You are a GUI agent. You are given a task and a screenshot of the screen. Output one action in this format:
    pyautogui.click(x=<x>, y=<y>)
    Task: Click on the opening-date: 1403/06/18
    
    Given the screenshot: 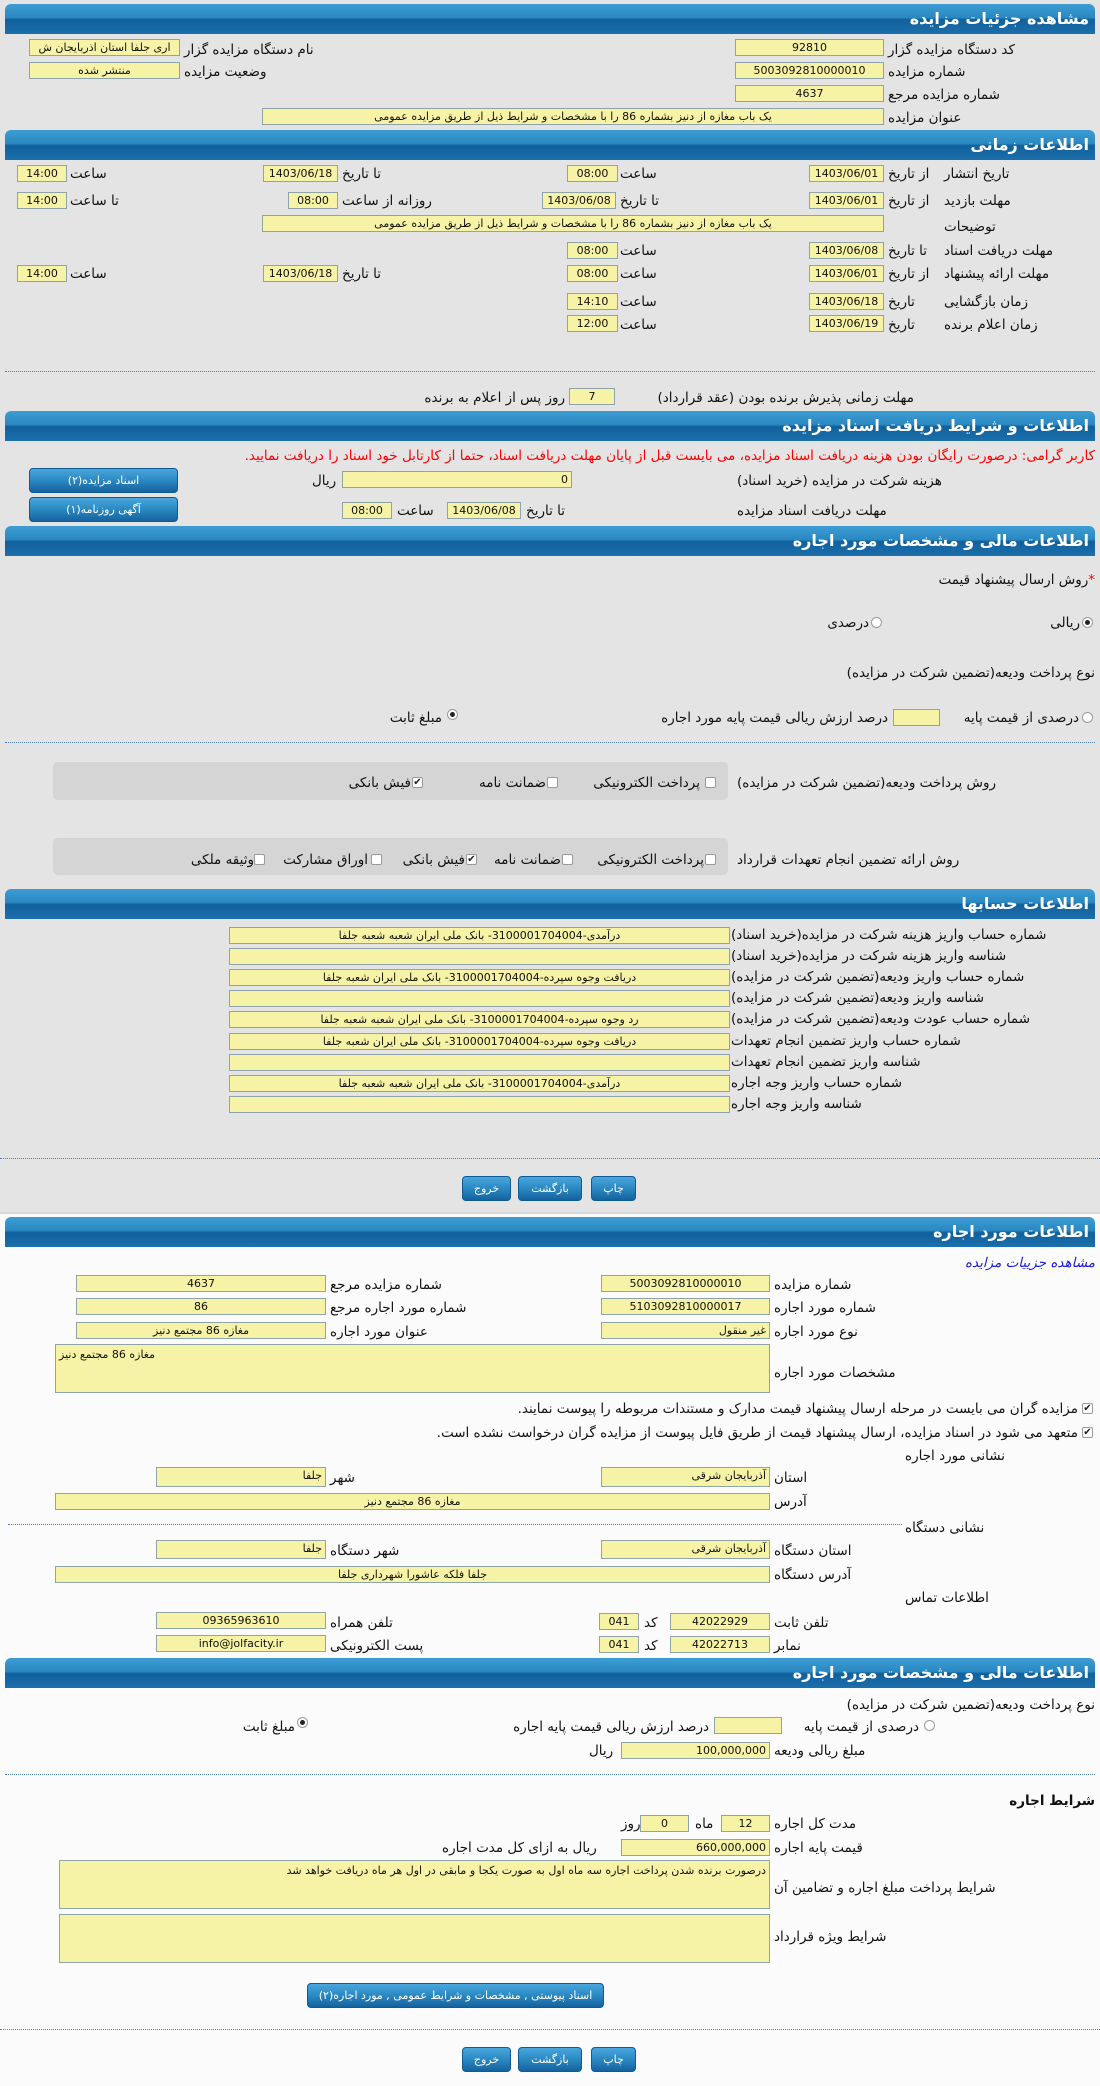 What is the action you would take?
    pyautogui.click(x=846, y=301)
    